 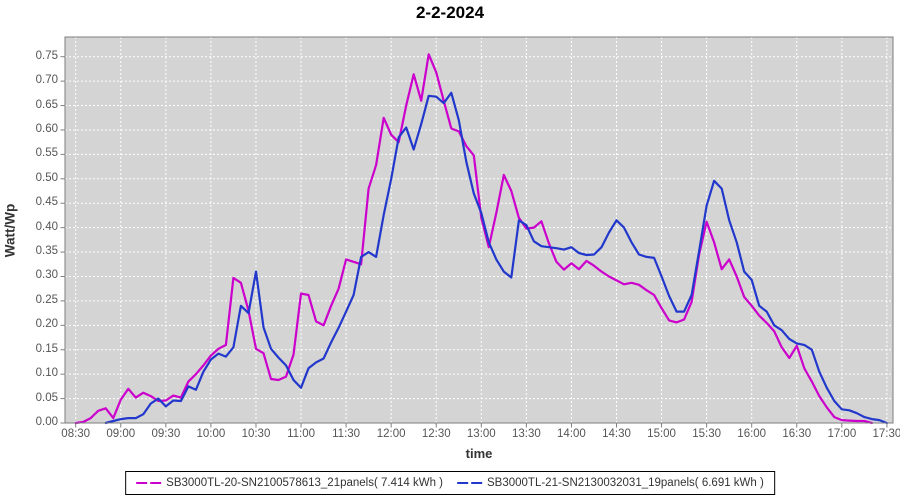 I want to click on x-tick-label: 11:00, so click(x=301, y=434).